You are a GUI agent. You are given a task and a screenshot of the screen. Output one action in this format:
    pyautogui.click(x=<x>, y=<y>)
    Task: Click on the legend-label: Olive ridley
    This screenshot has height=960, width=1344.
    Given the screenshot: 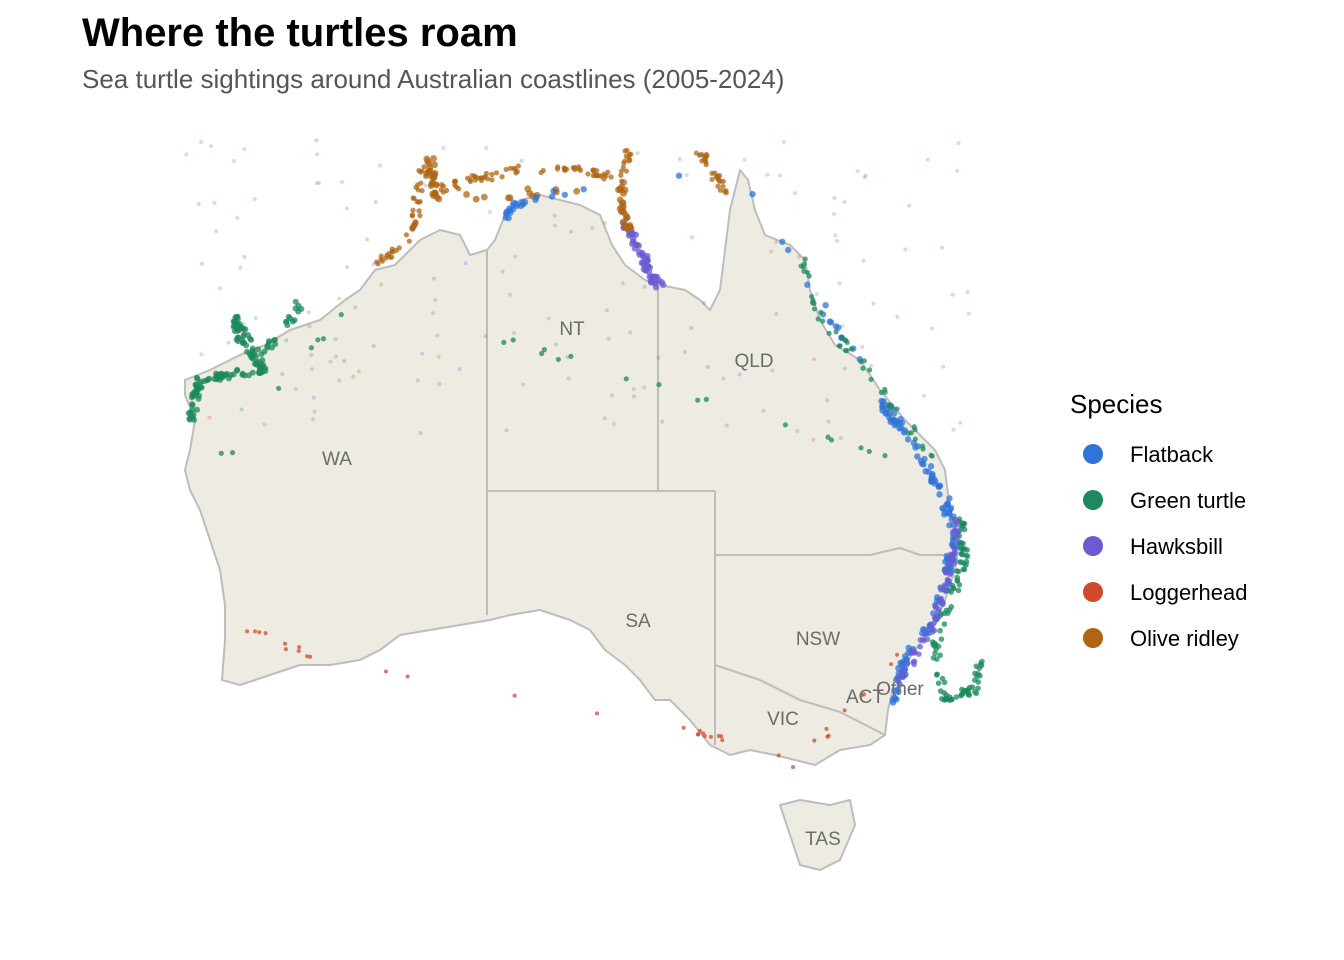 What is the action you would take?
    pyautogui.click(x=1184, y=638)
    